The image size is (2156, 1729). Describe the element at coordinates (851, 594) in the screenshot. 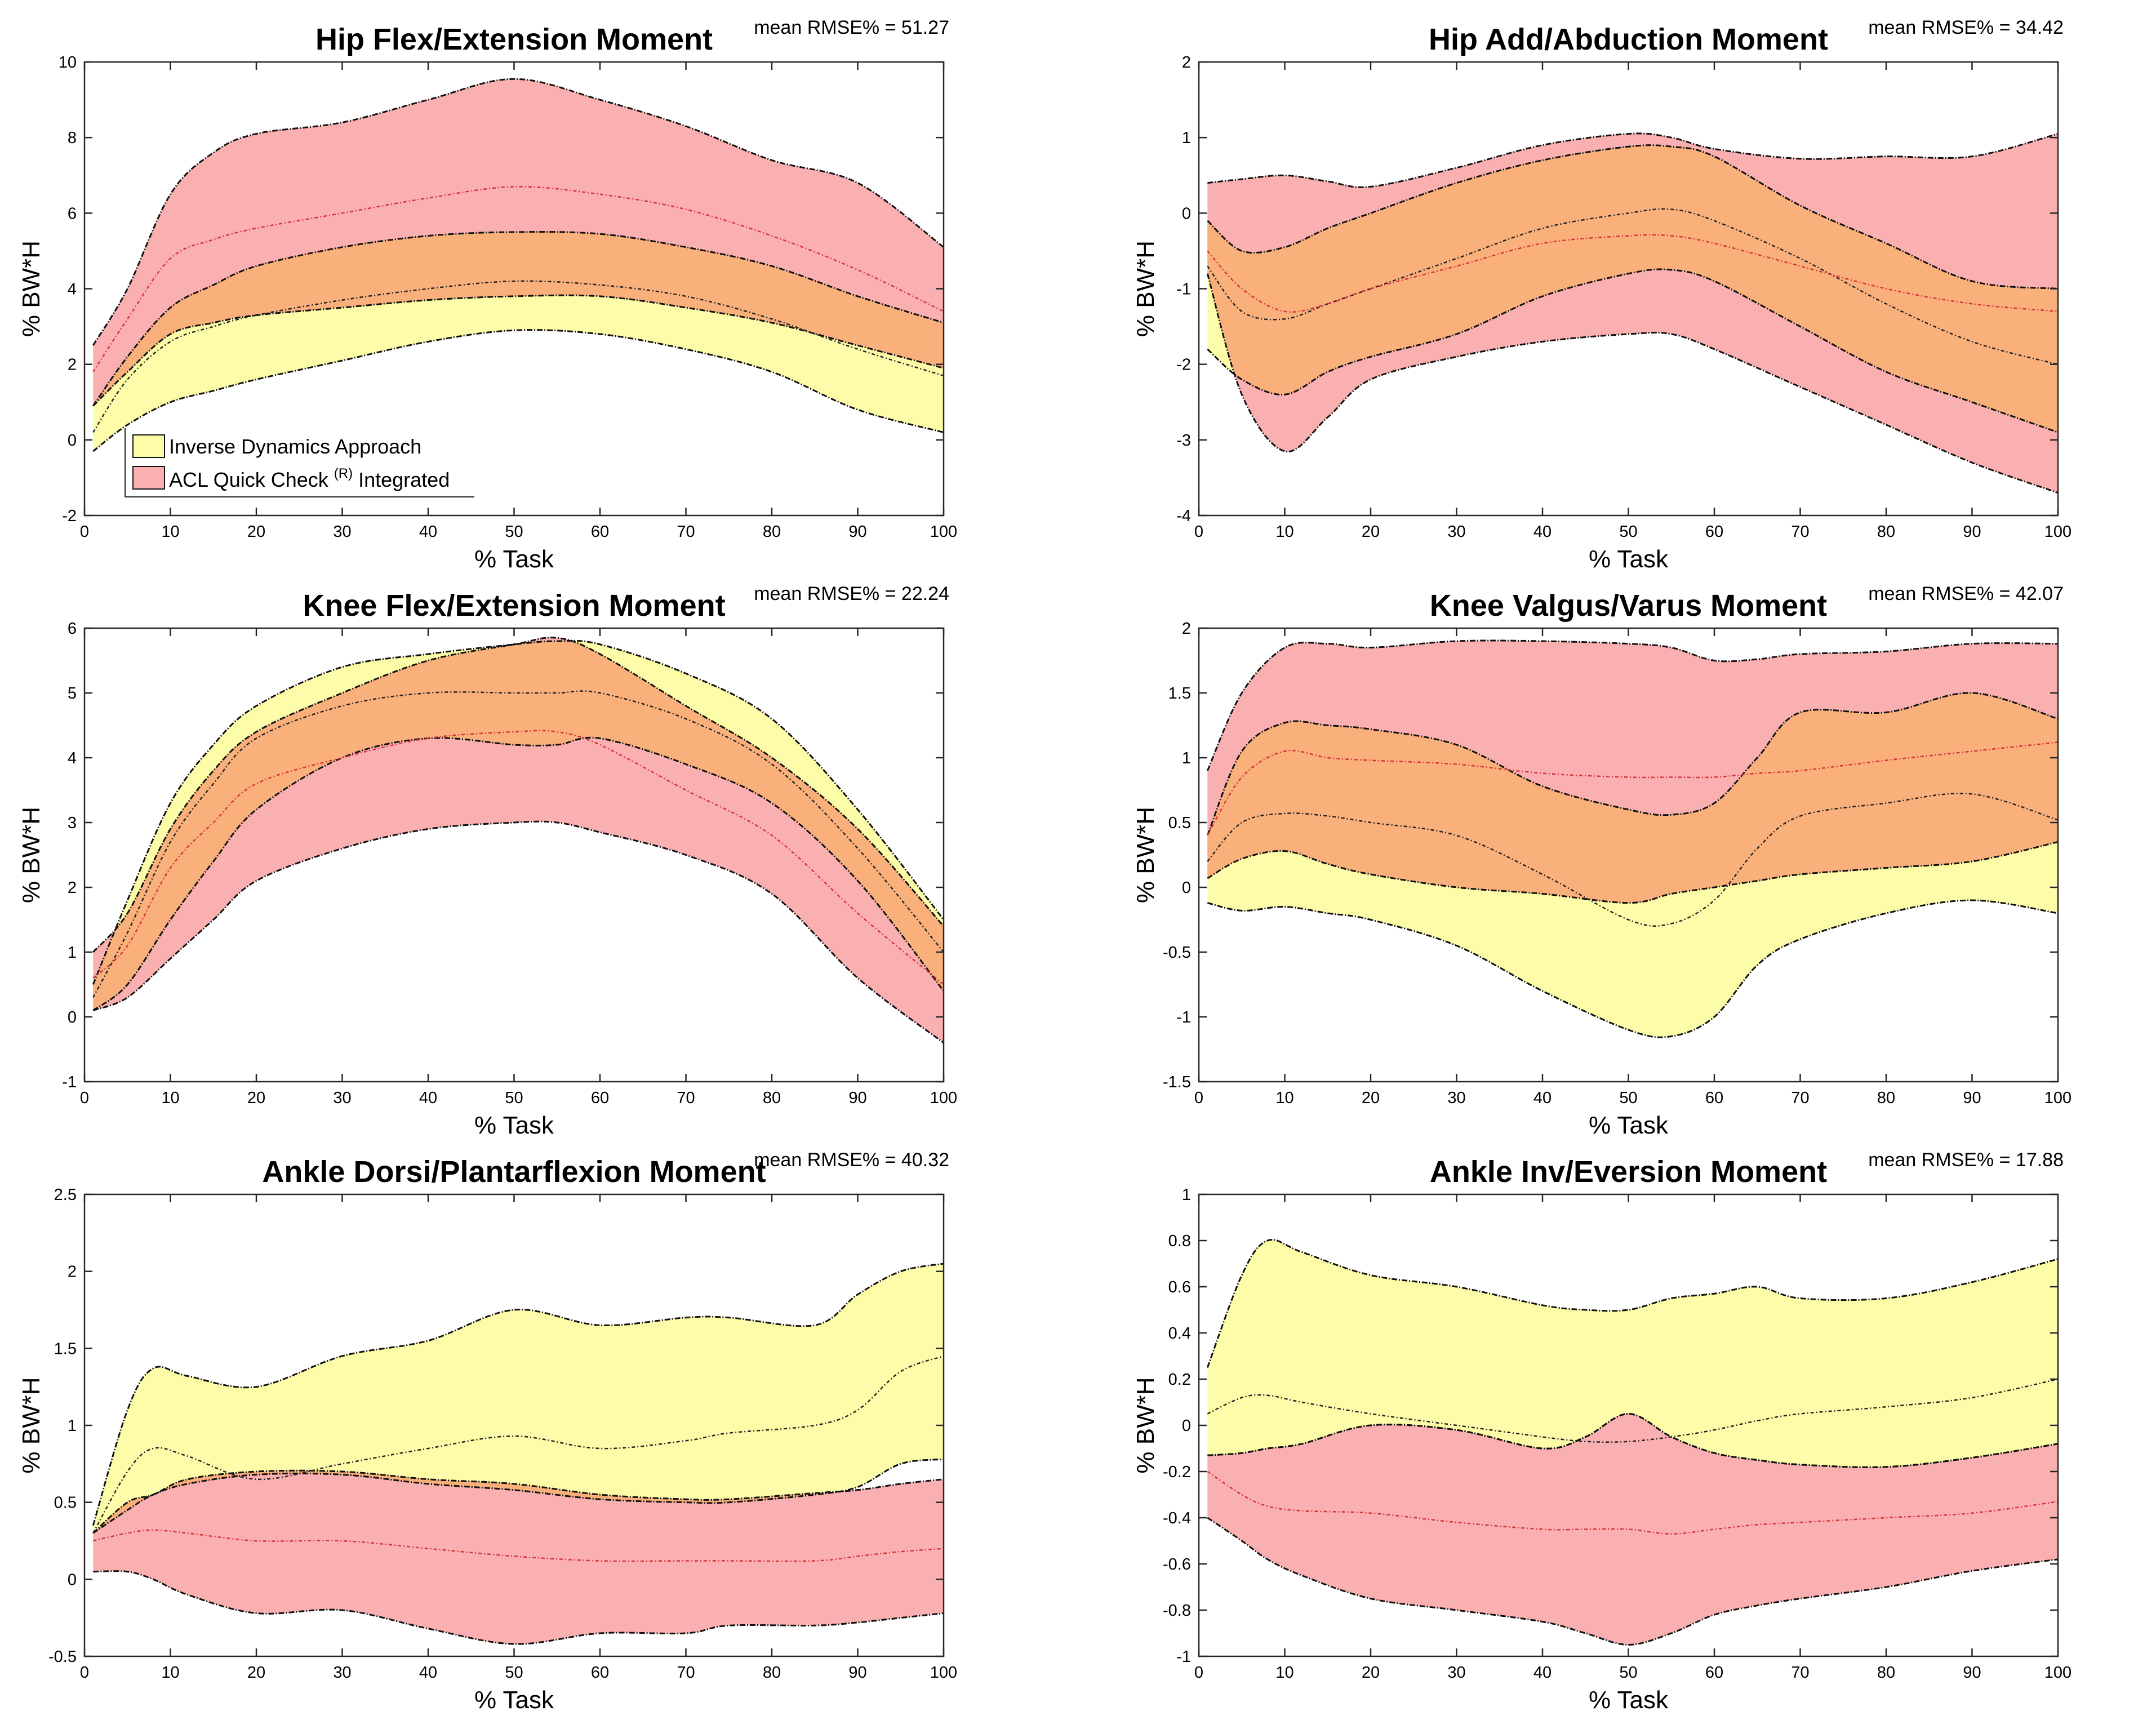

I see `rmse-annotation: mean RMSE% = 22.24` at that location.